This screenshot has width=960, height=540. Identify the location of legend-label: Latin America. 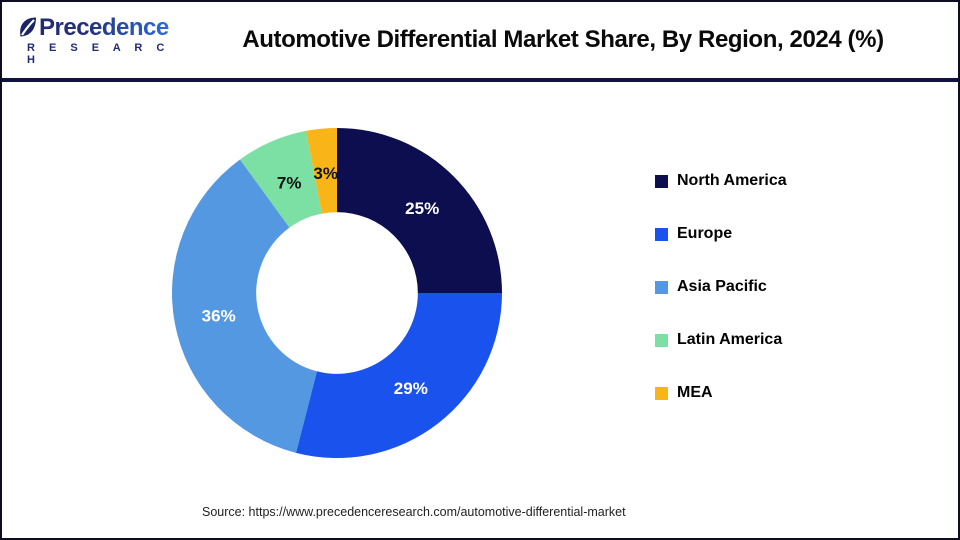
(730, 339).